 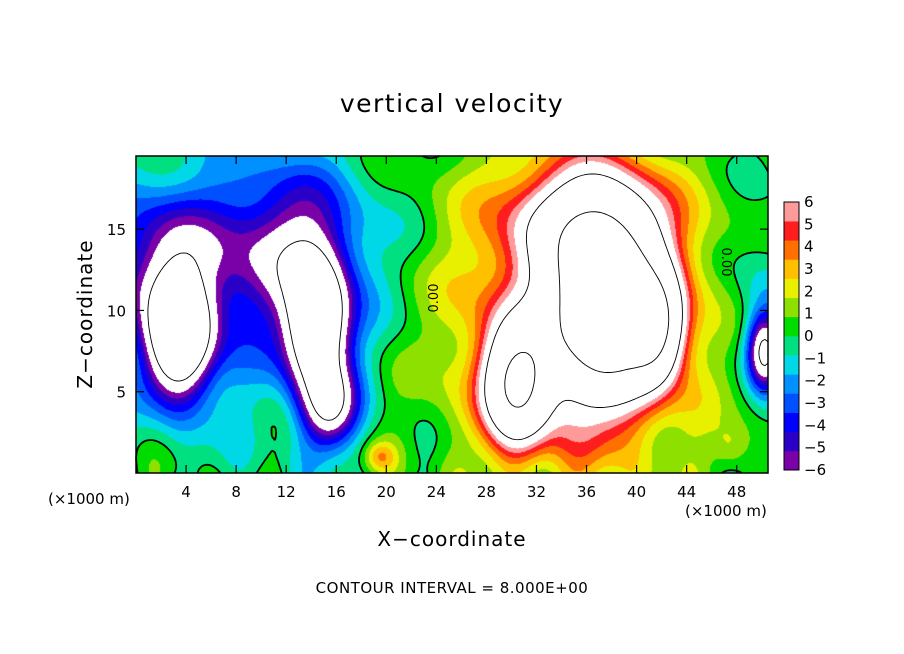 I want to click on y-tick-label: 10, so click(x=116, y=311).